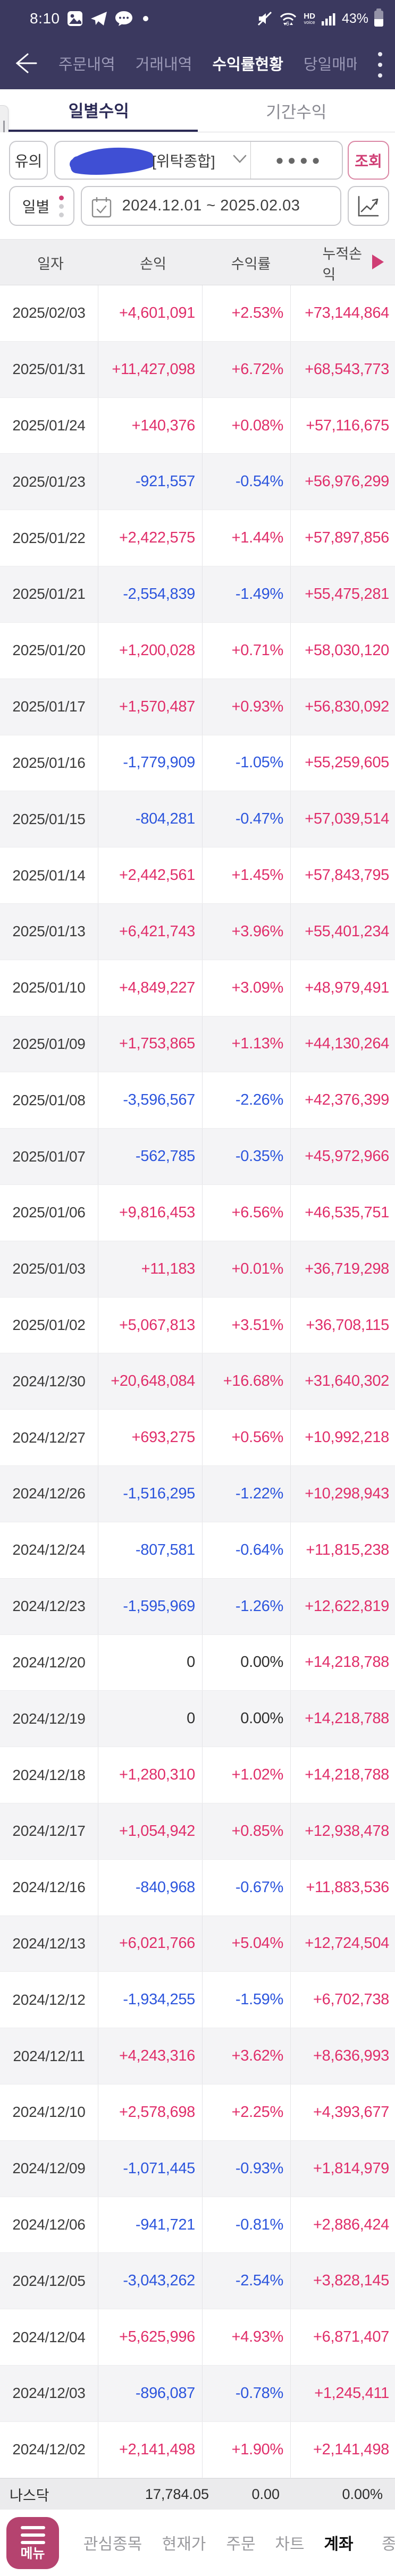  I want to click on nav-item-trades: 거래내역, so click(163, 64).